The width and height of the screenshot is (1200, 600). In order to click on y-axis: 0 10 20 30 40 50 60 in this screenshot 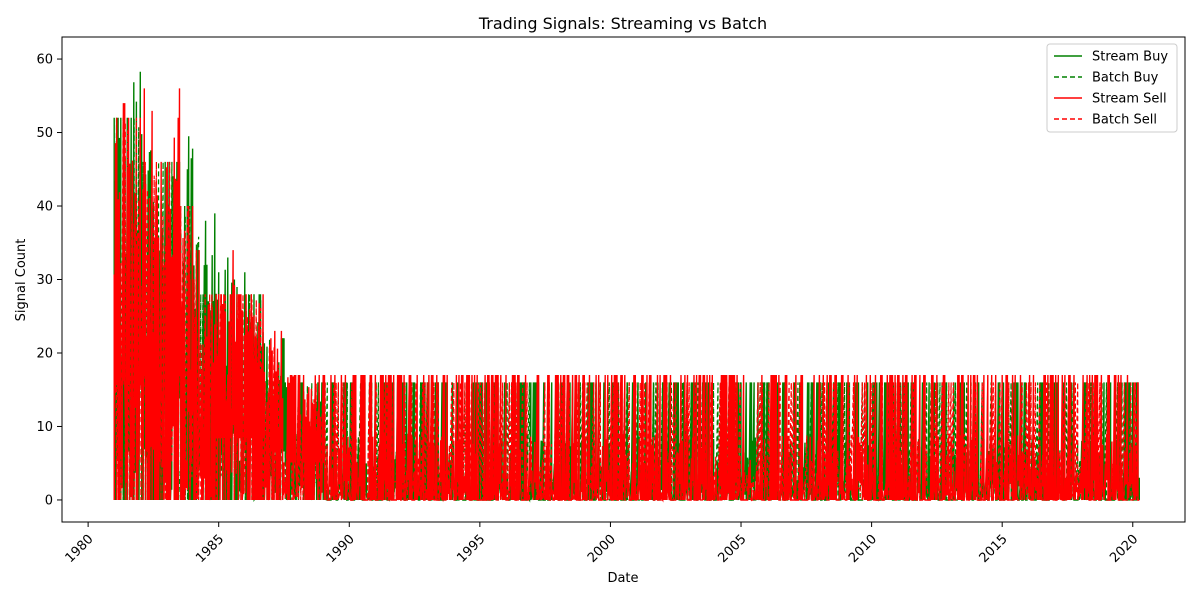, I will do `click(49, 280)`.